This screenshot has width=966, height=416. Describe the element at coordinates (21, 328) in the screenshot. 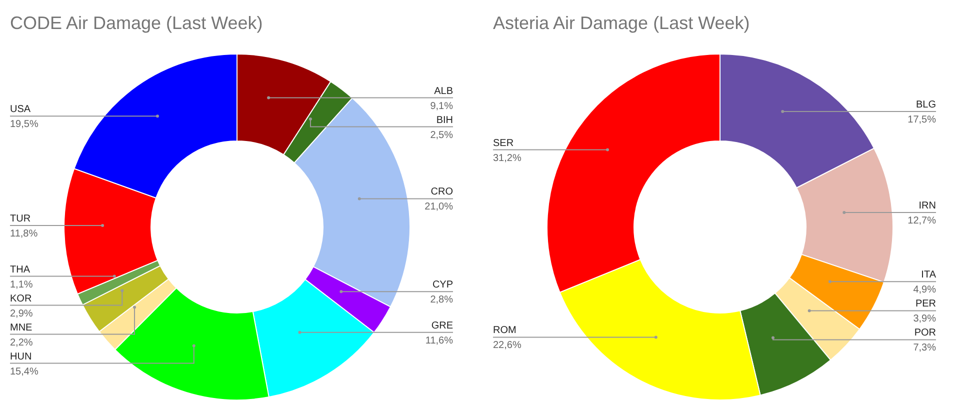

I see `slice-label: MNE` at that location.